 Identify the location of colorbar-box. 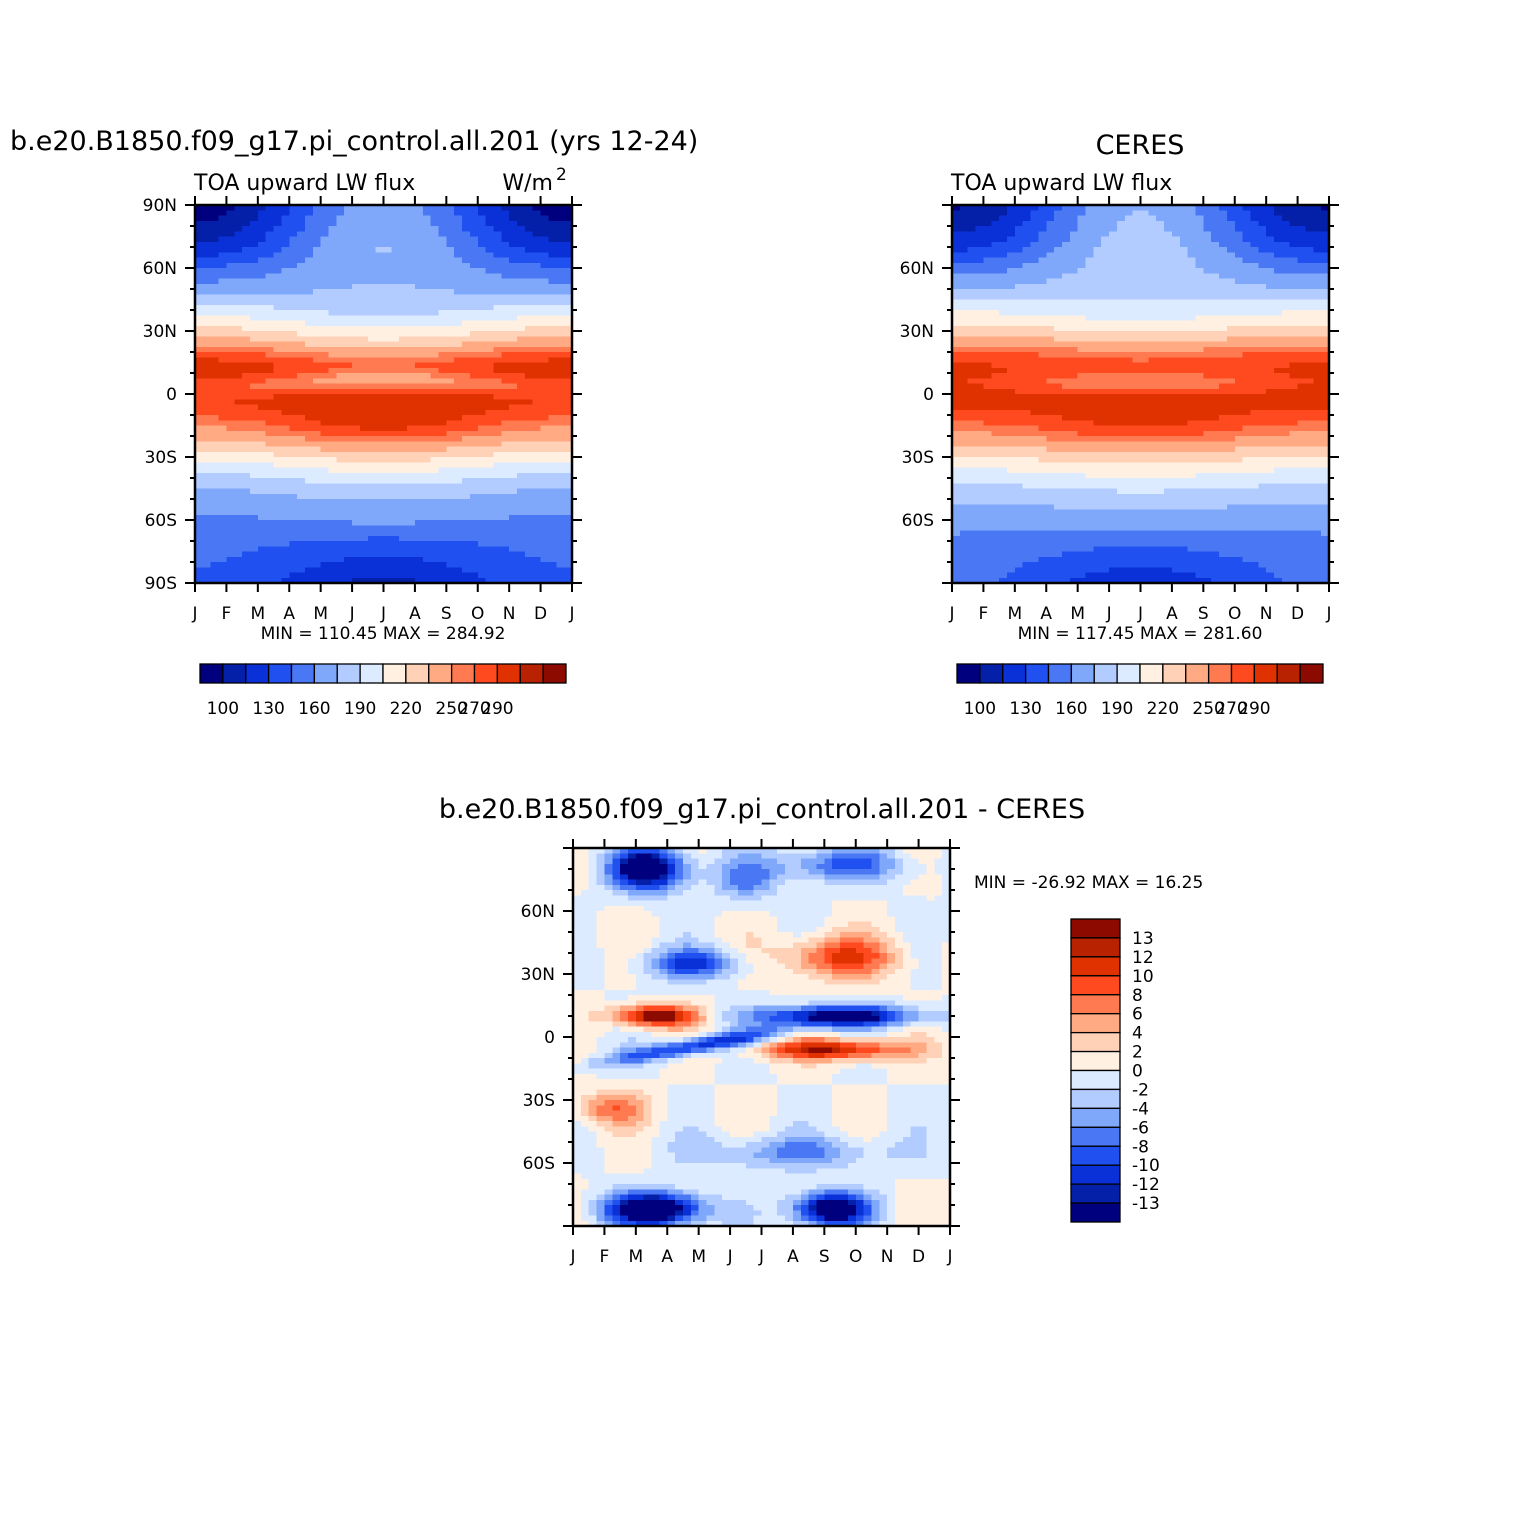
(463, 673).